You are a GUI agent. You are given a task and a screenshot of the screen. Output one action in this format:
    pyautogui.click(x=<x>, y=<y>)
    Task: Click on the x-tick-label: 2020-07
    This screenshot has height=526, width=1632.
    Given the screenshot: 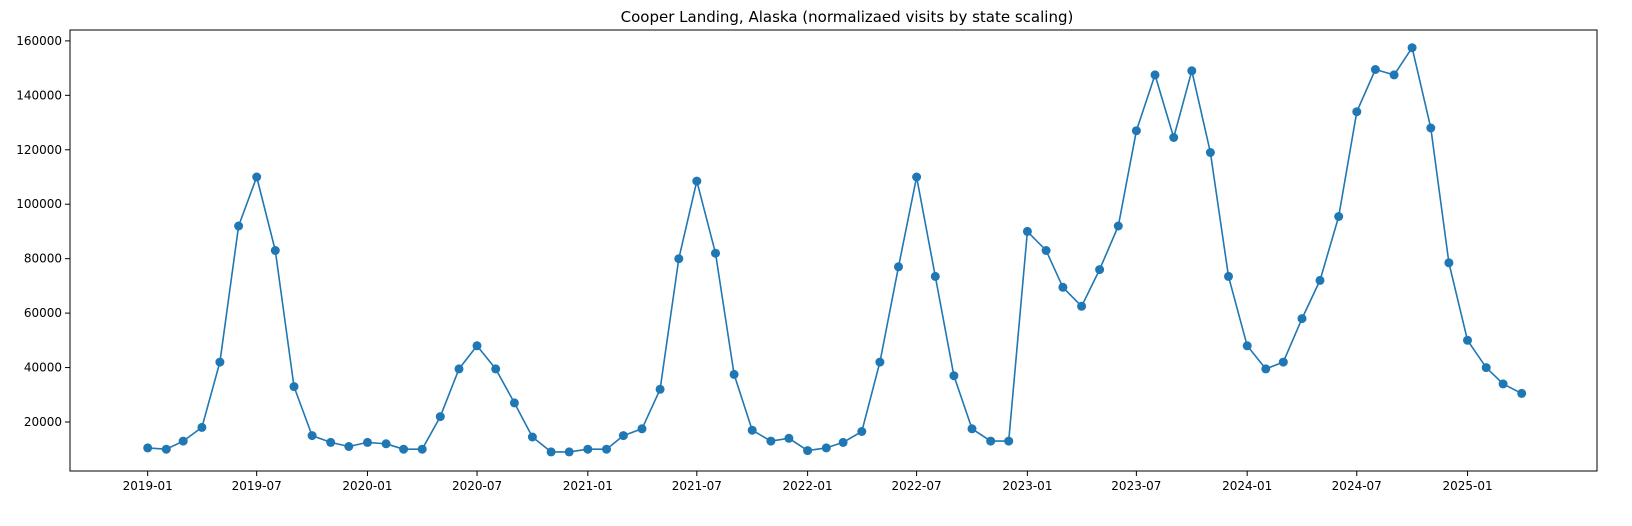 What is the action you would take?
    pyautogui.click(x=477, y=486)
    